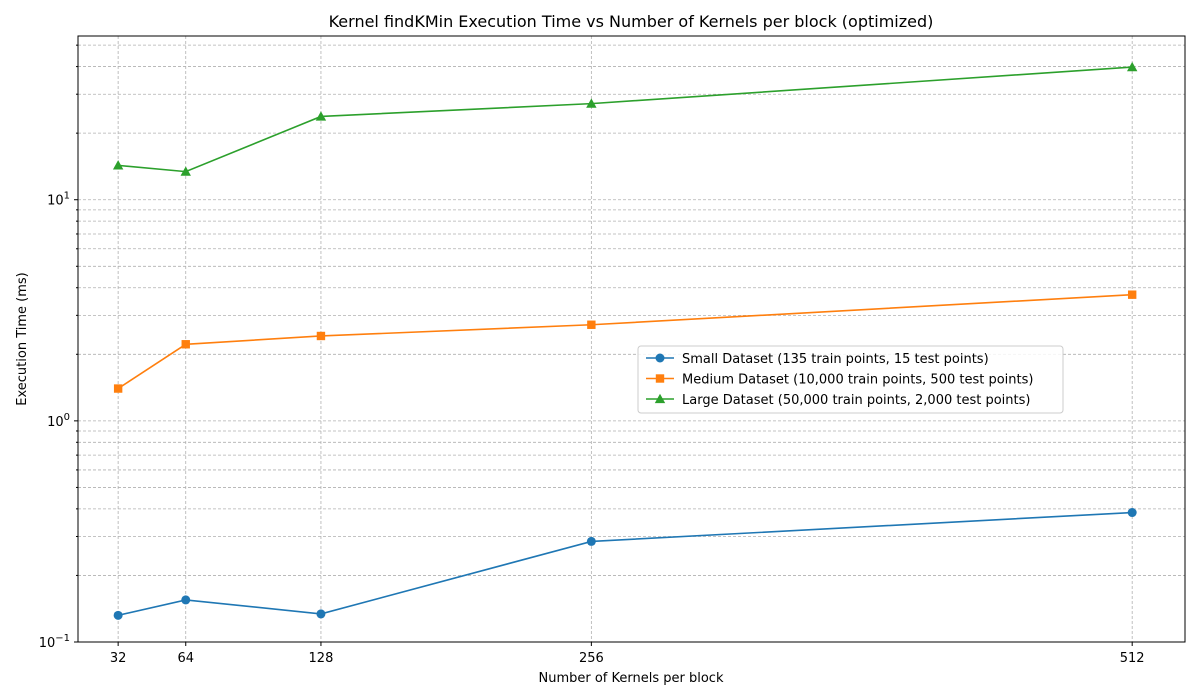 The image size is (1200, 700). I want to click on y-tick-label: 10⁻¹, so click(54, 642).